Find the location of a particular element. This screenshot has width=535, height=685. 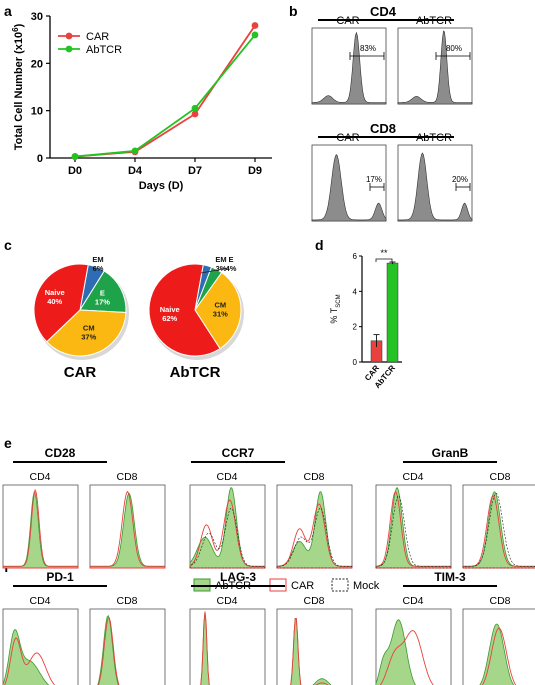

series-line-abtcr is located at coordinates (165, 96).